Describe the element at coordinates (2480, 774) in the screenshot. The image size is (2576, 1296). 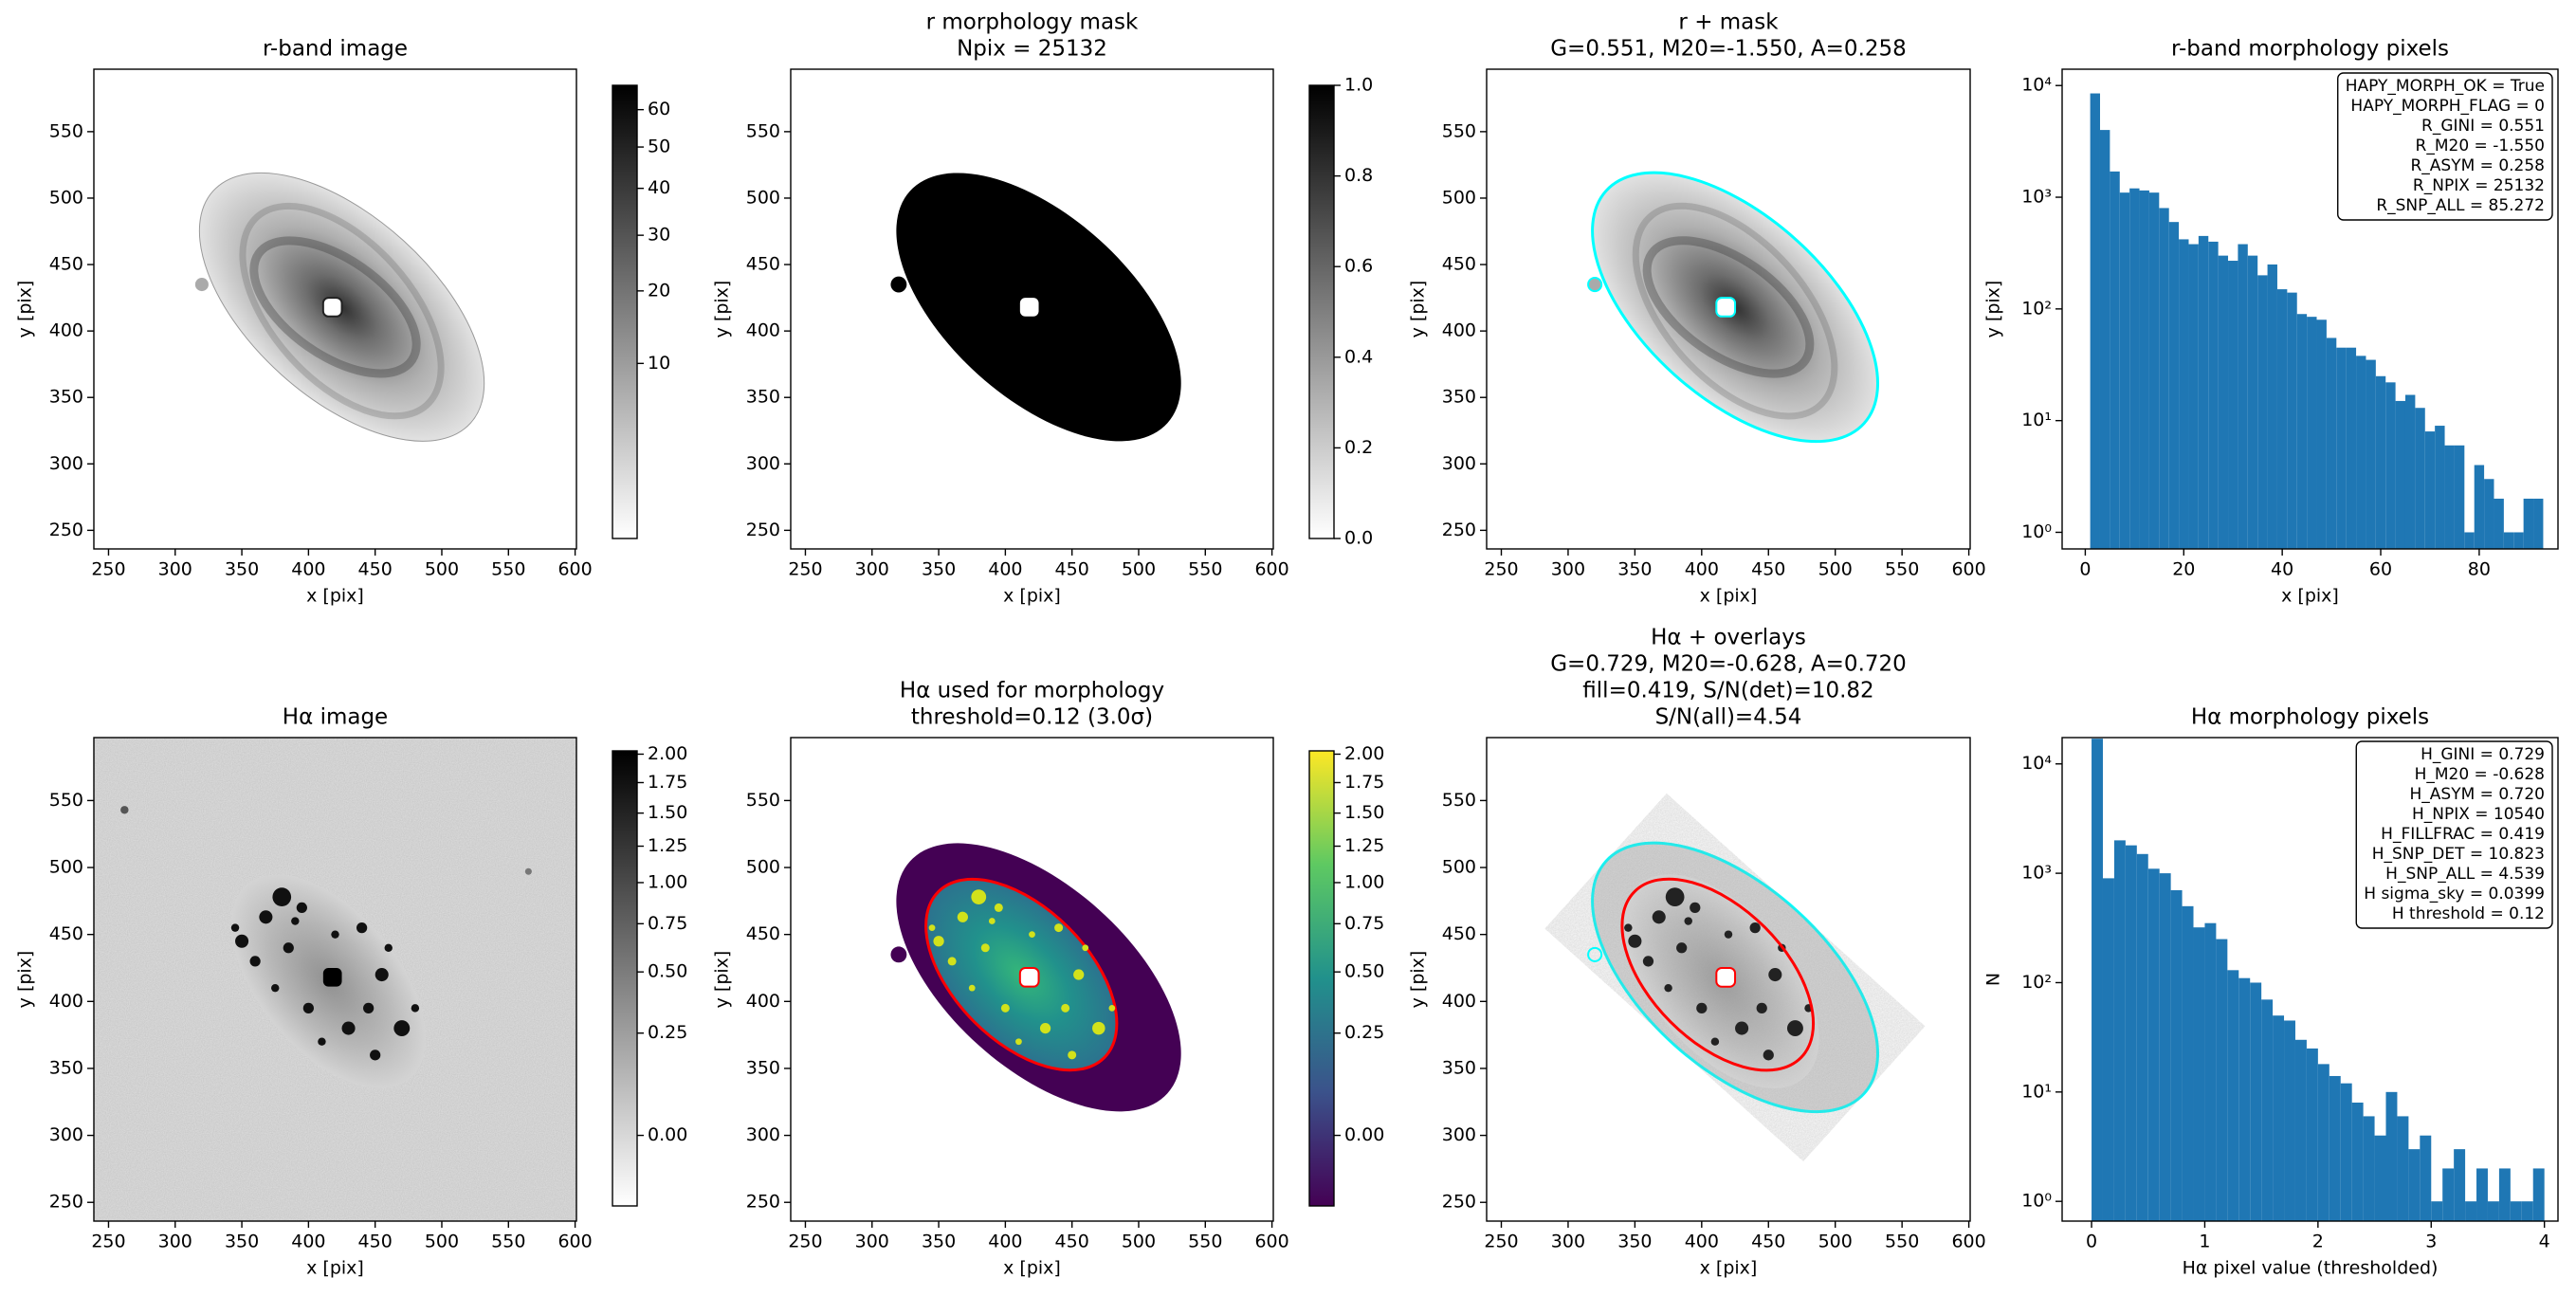
I see `annotation-line: H_M20 = -0.628` at that location.